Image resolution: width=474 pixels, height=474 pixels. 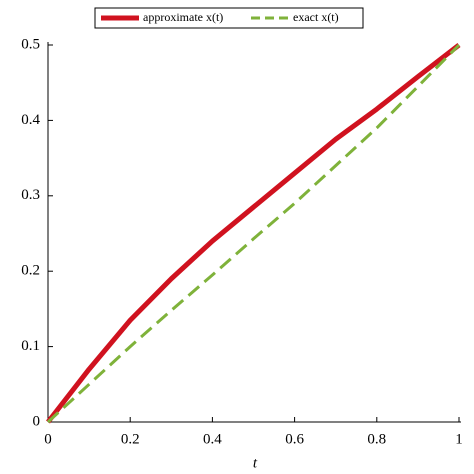 What do you see at coordinates (48, 439) in the screenshot?
I see `x-tick-label: 0` at bounding box center [48, 439].